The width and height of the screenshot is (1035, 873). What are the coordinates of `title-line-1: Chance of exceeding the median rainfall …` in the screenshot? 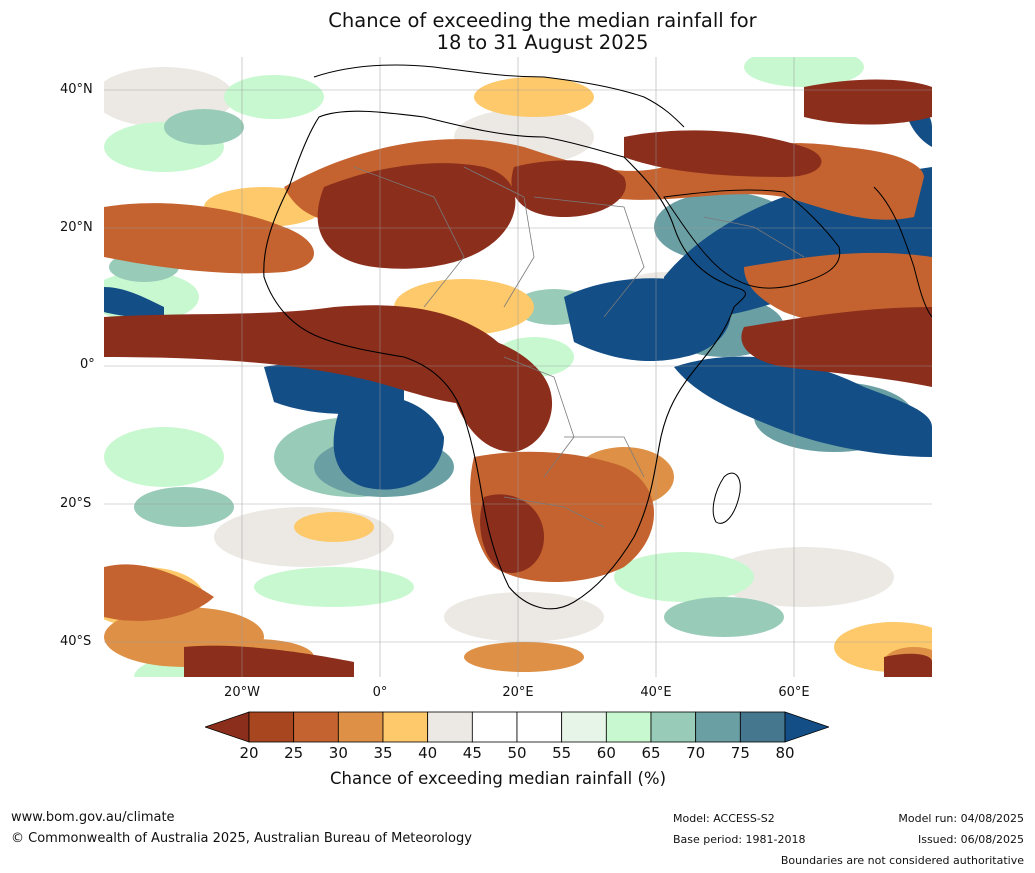 It's located at (542, 20).